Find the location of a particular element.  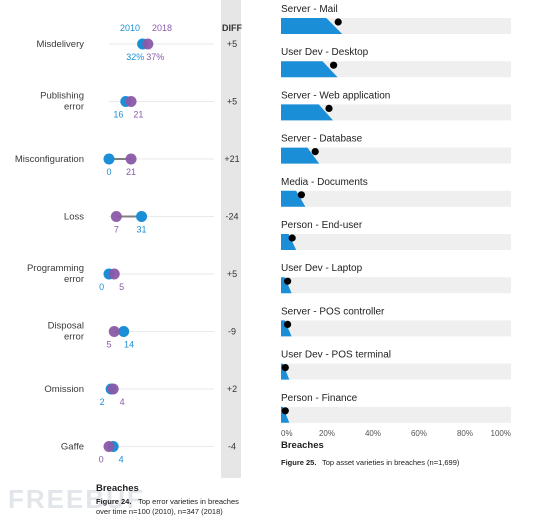

dumbbell-row: Omission 2 4 +2 is located at coordinates (140, 395).